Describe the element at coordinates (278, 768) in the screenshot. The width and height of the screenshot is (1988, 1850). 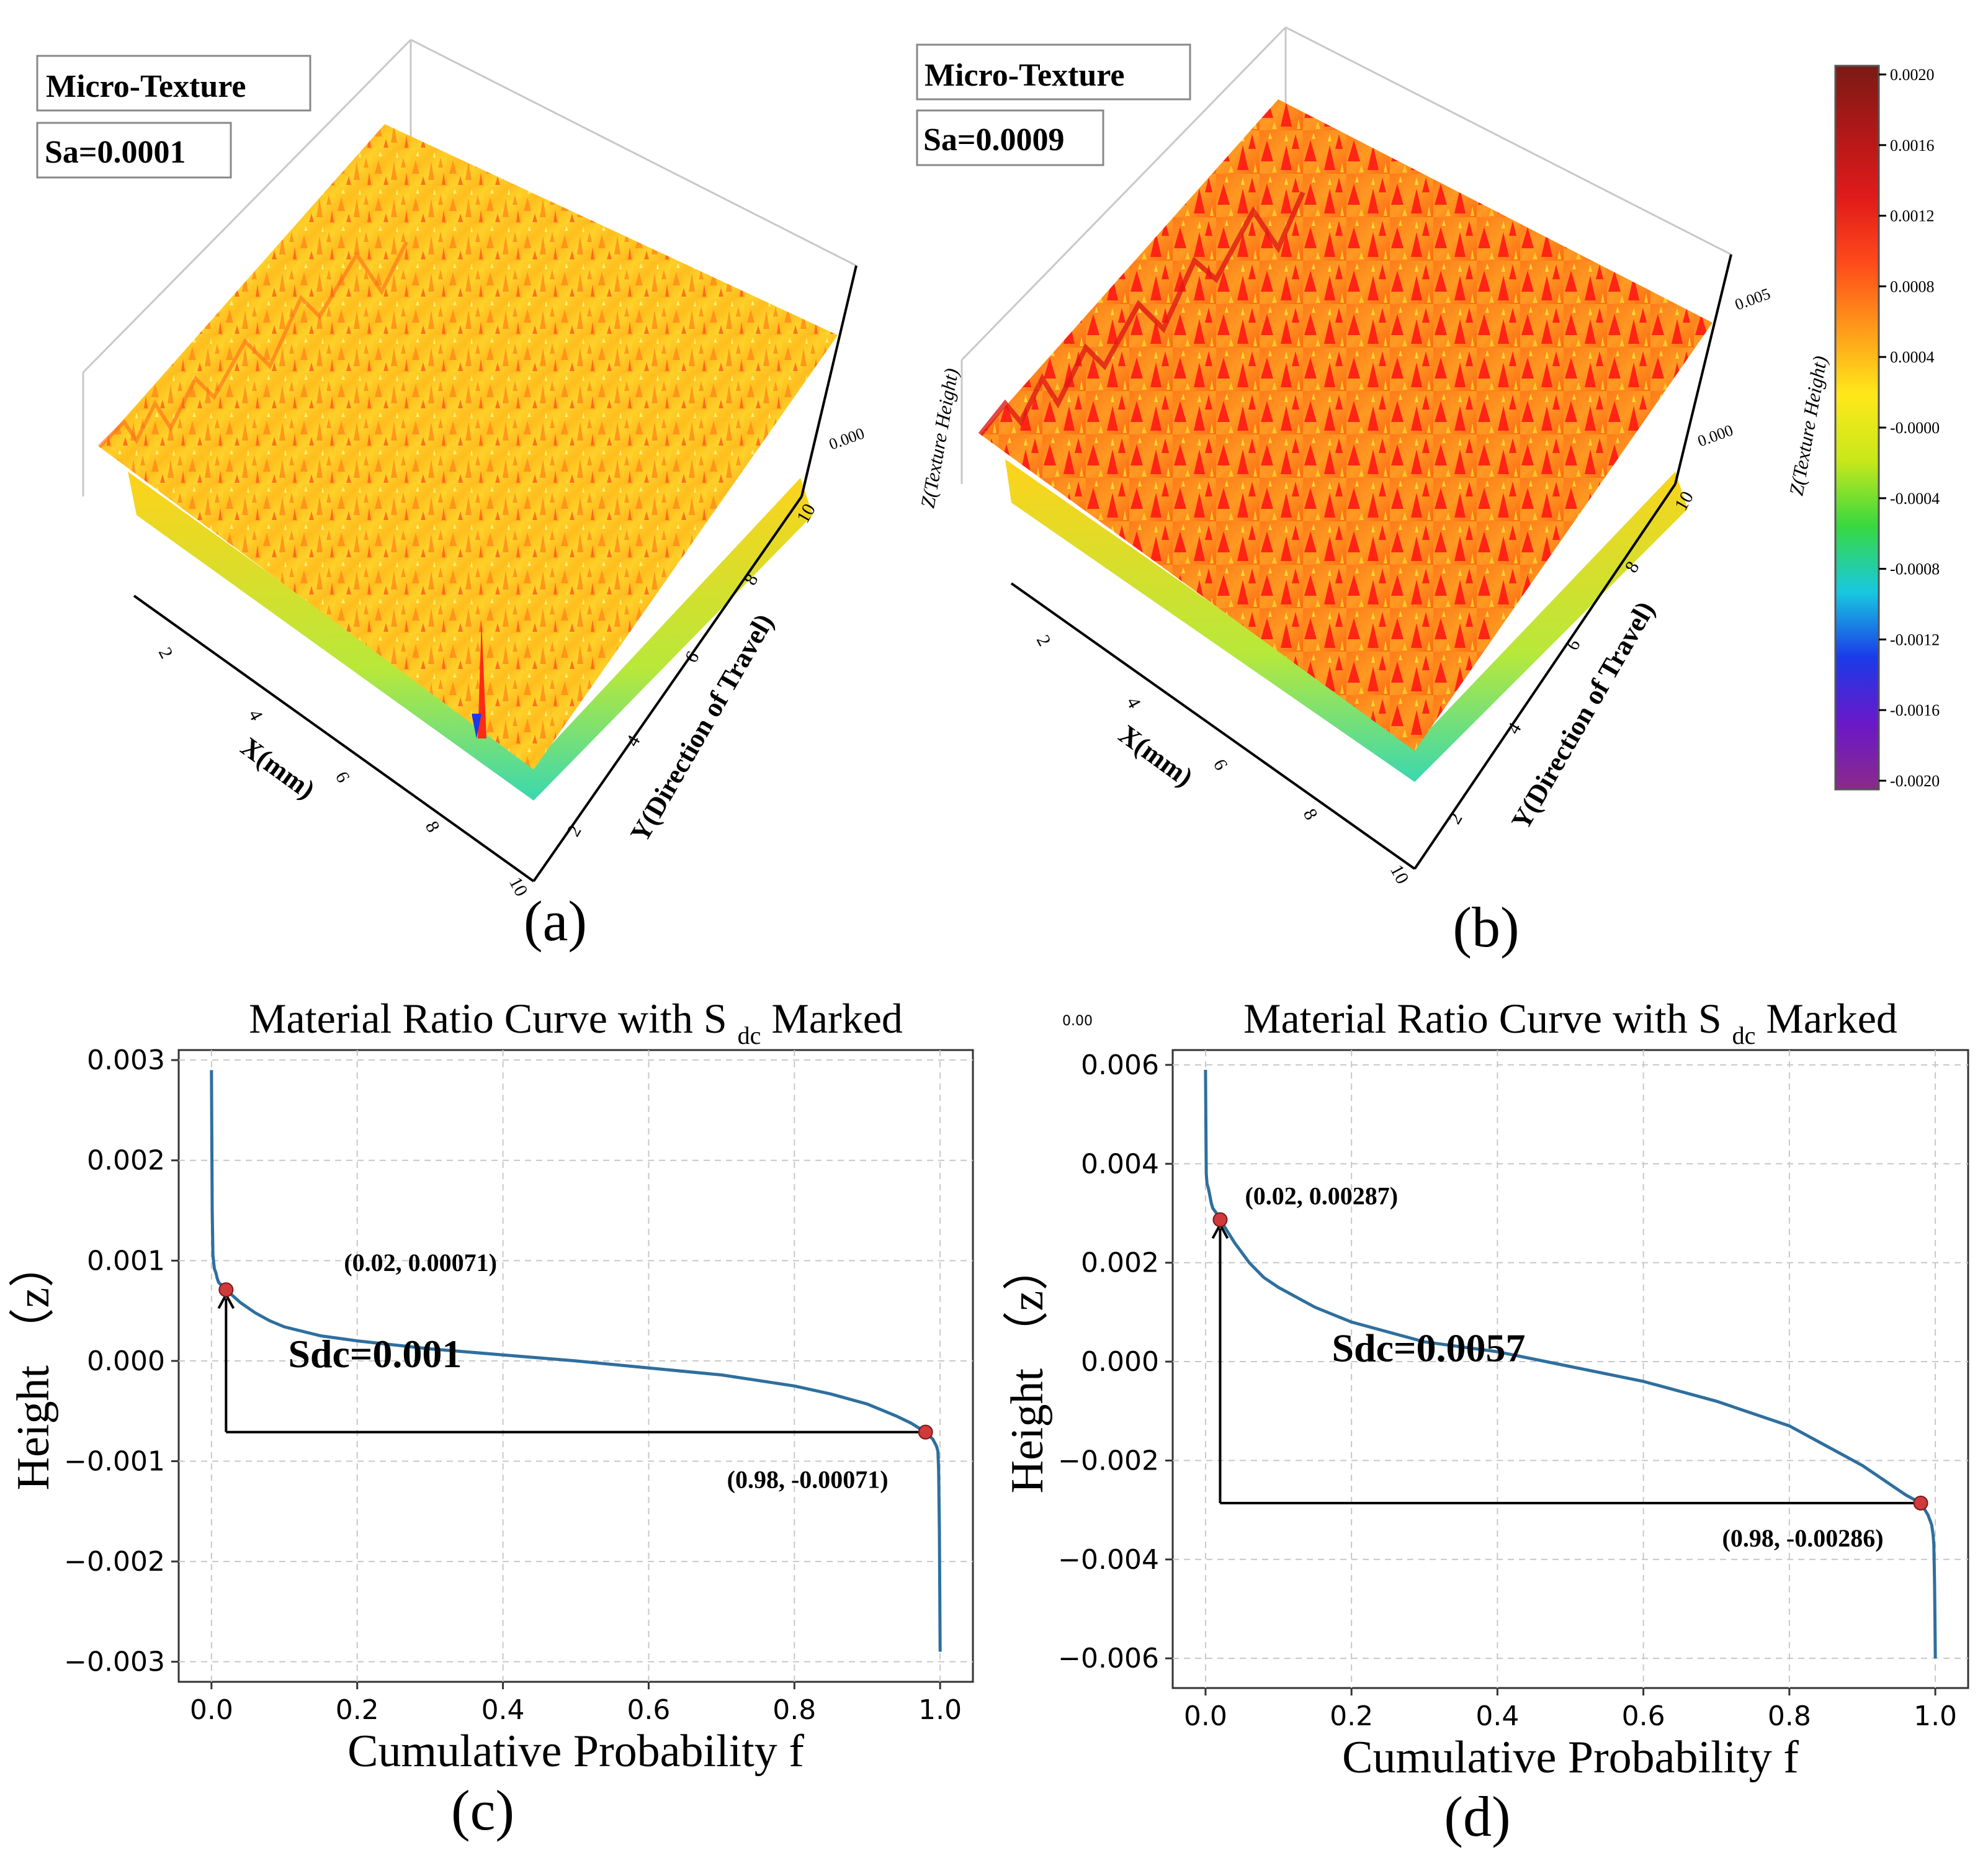
I see `surface-a-x-axis-title: X(mm)` at that location.